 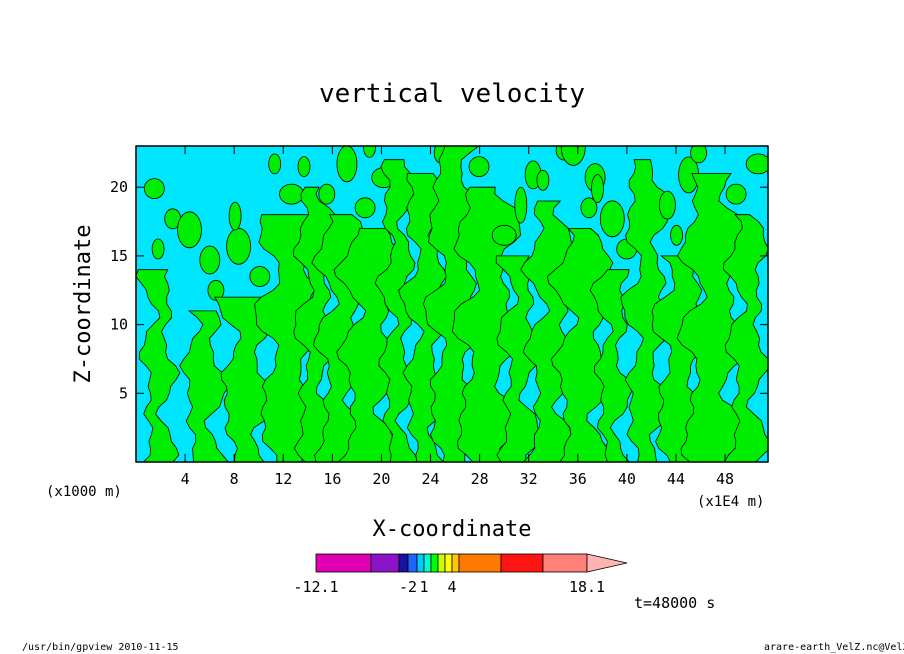 What do you see at coordinates (676, 479) in the screenshot?
I see `x-tick-label: 44` at bounding box center [676, 479].